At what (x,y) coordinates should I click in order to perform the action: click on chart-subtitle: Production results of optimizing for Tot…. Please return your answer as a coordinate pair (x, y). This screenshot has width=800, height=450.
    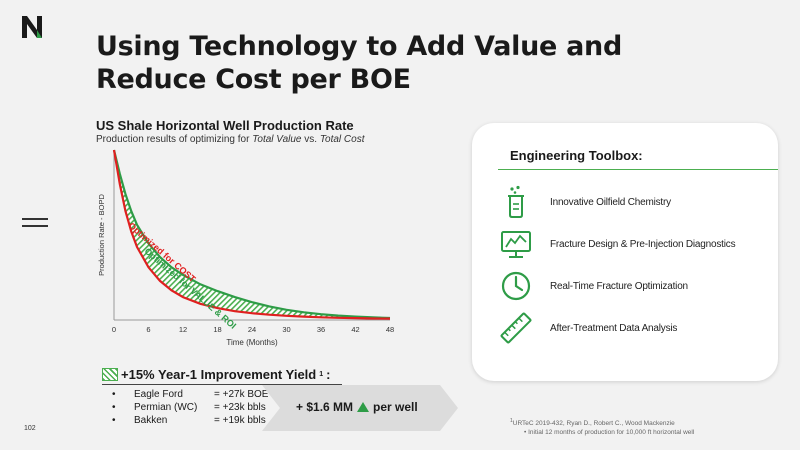
    Looking at the image, I should click on (230, 139).